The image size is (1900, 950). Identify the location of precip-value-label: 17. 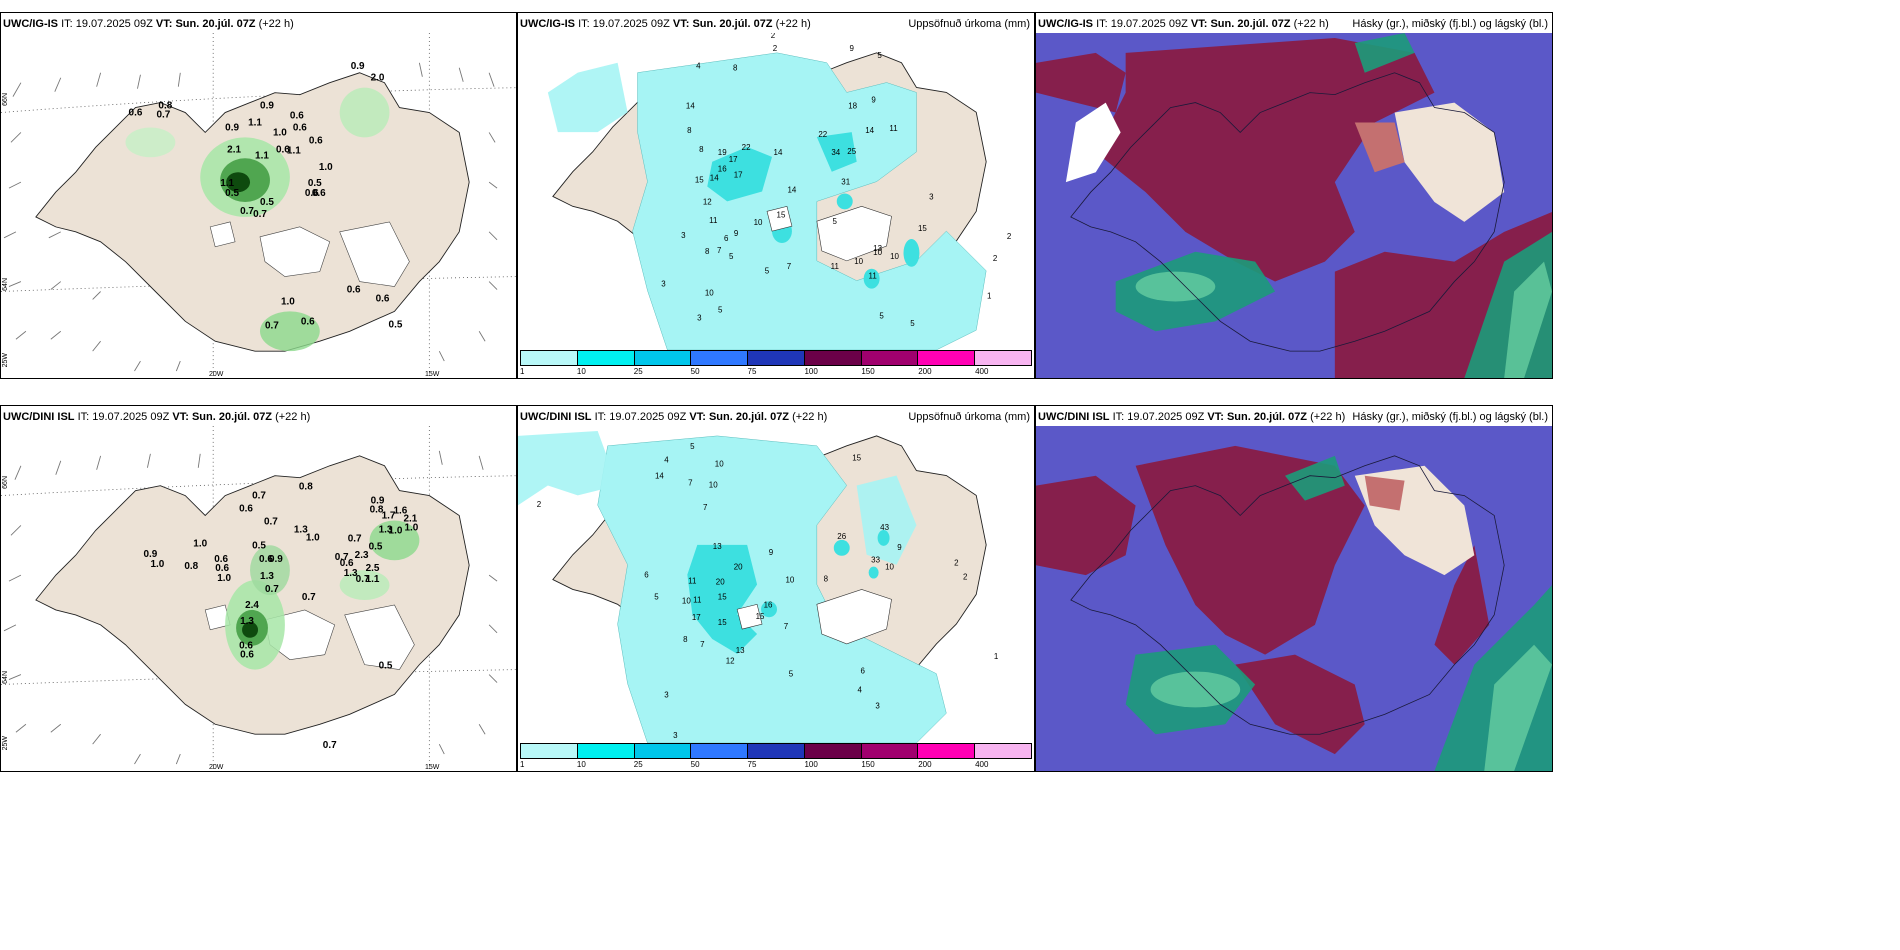
(696, 617).